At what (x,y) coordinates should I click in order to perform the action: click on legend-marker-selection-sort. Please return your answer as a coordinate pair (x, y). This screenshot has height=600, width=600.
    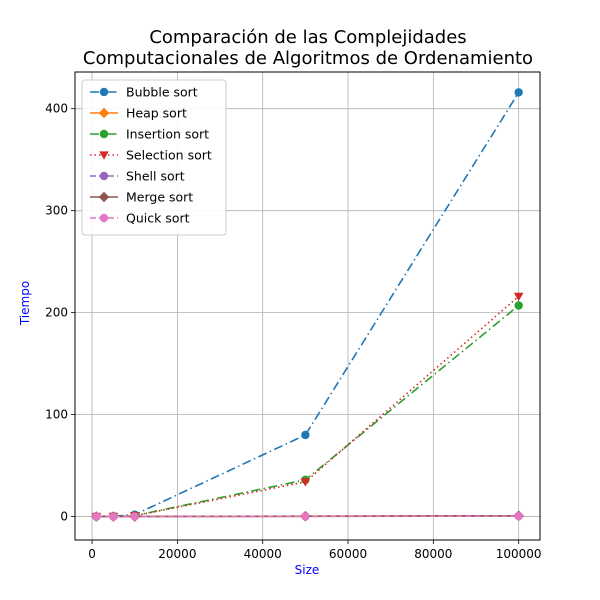
    Looking at the image, I should click on (104, 155).